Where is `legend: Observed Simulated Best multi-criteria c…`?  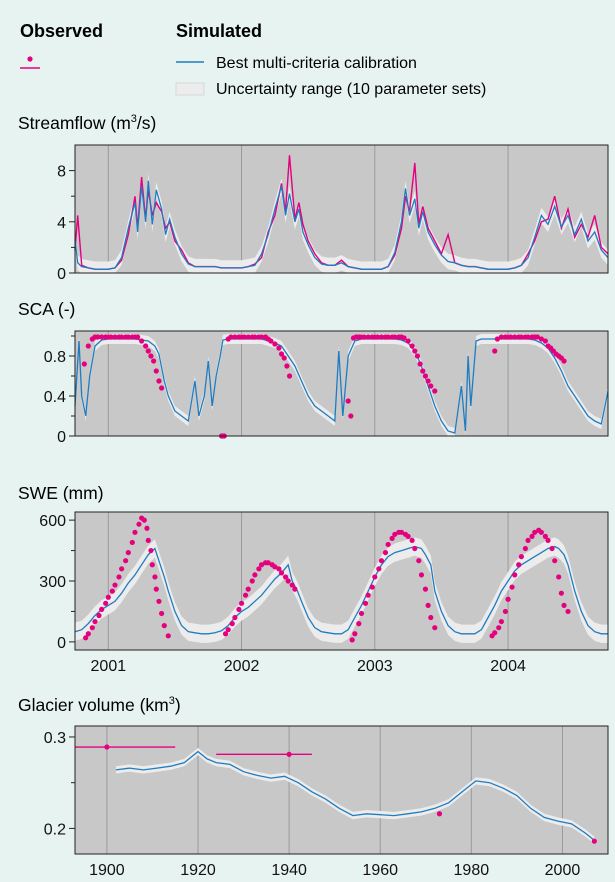
legend: Observed Simulated Best multi-criteria c… is located at coordinates (253, 59).